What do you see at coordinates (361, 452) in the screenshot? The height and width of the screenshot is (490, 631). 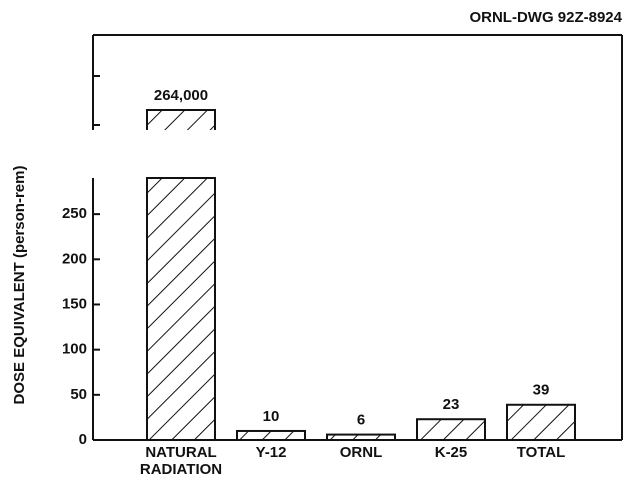 I see `x-tick-label: ORNL` at bounding box center [361, 452].